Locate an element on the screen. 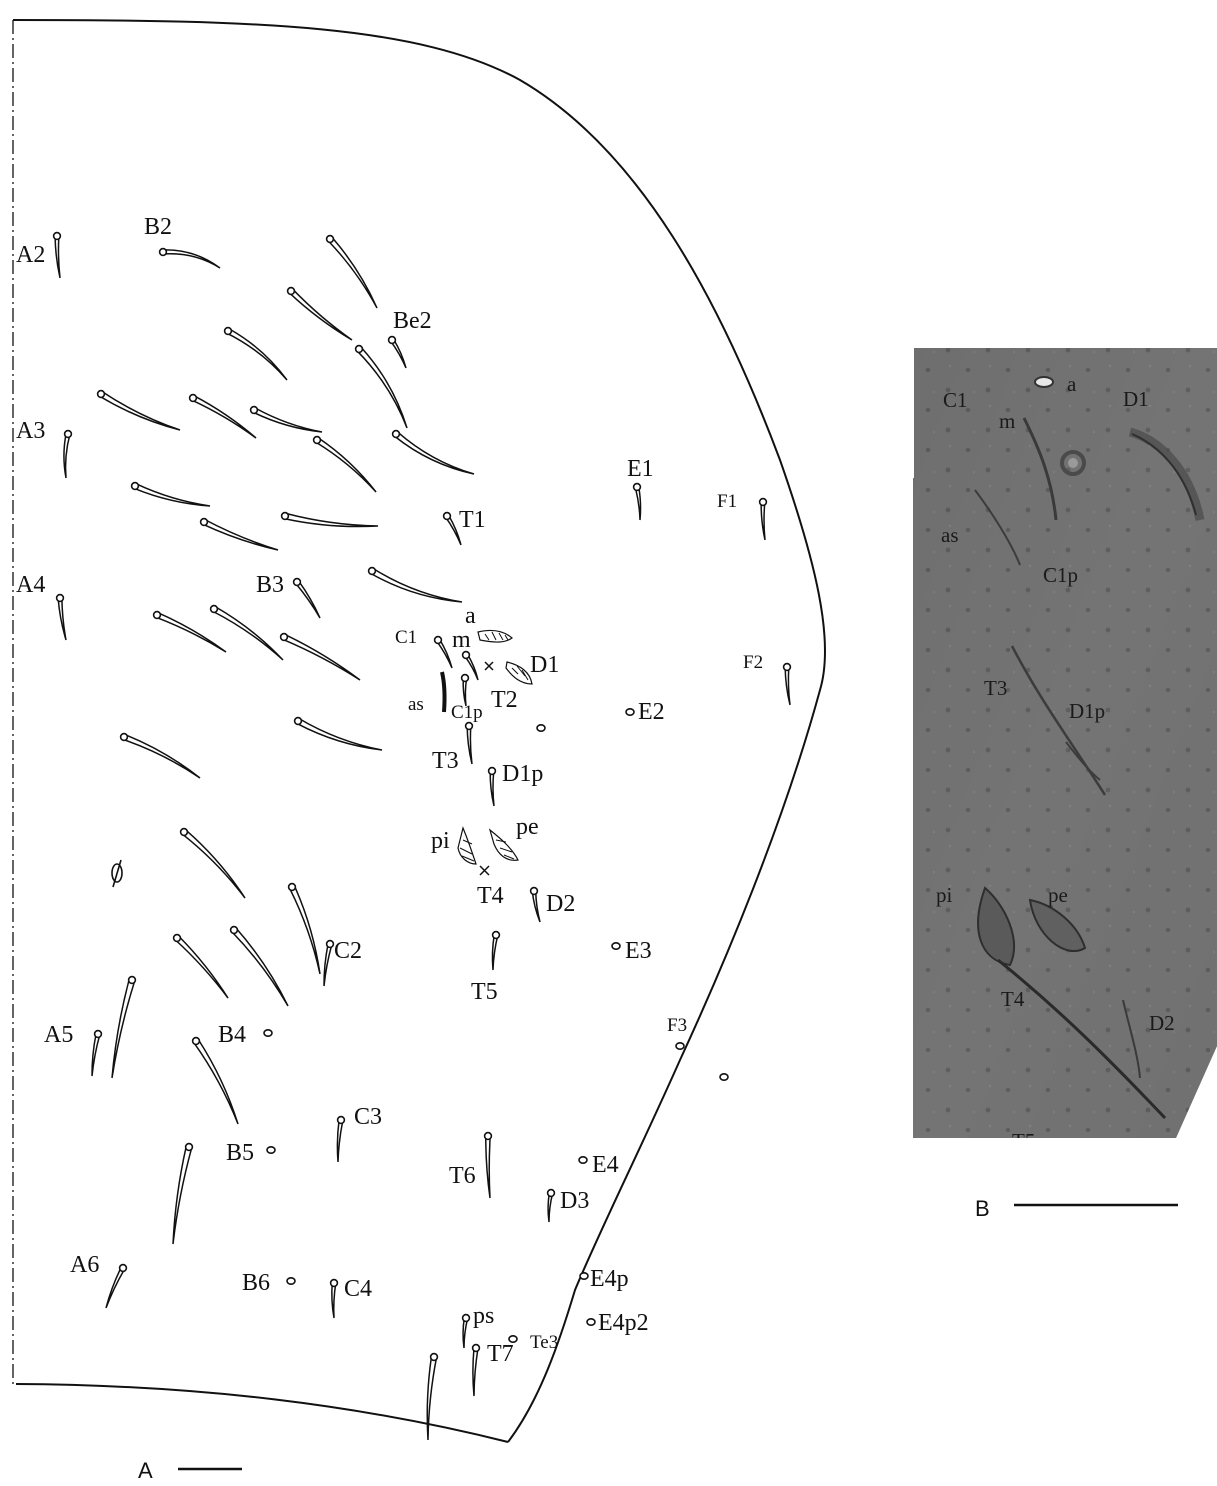  seta-c4 is located at coordinates (334, 1300).